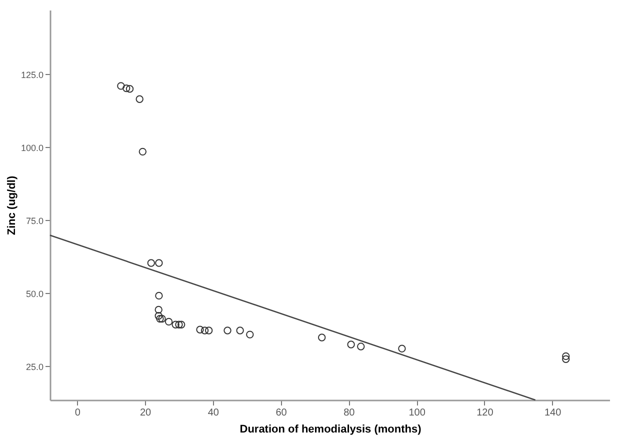  What do you see at coordinates (214, 413) in the screenshot?
I see `x-tick-label: 40` at bounding box center [214, 413].